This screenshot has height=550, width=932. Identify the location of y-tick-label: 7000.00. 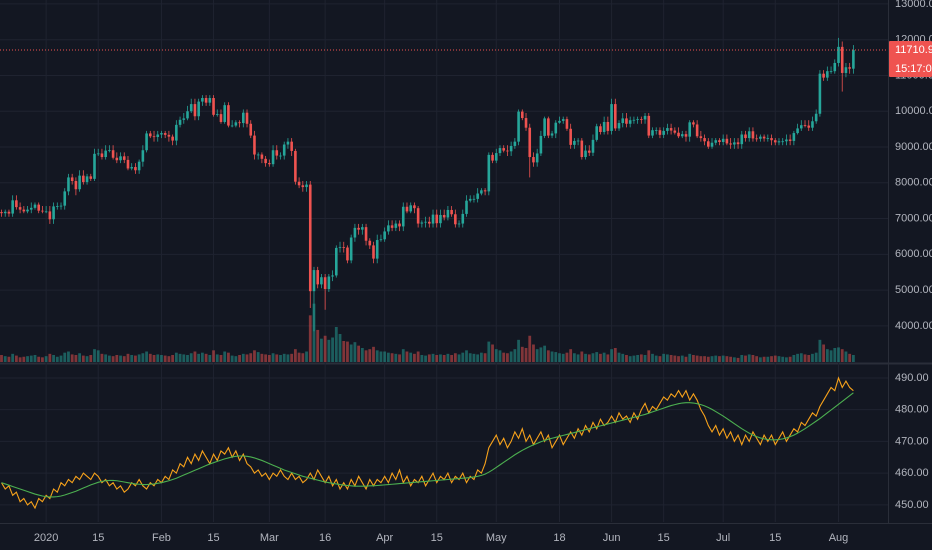
(913, 218).